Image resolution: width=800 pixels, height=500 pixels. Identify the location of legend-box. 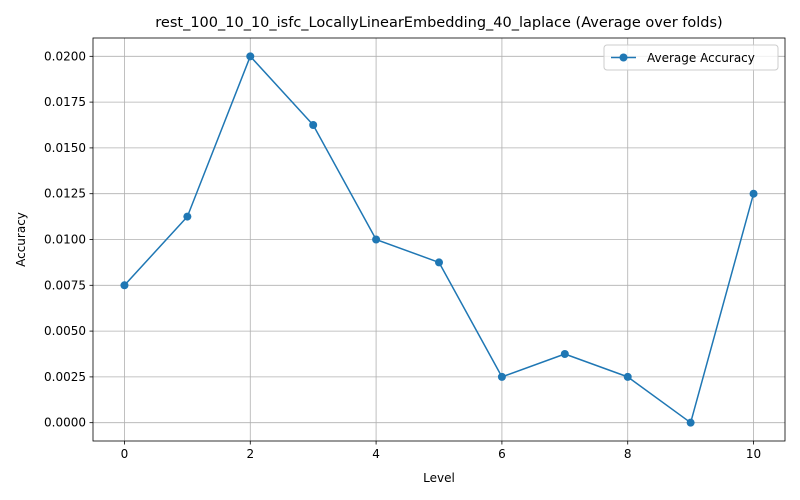
(691, 57).